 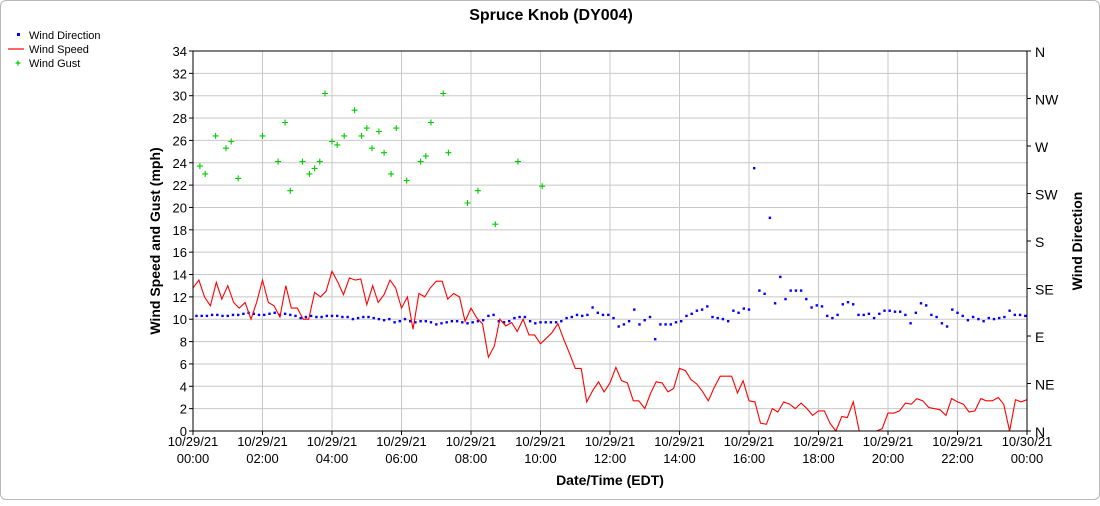 What do you see at coordinates (1027, 458) in the screenshot?
I see `x-tick-label-time: 00:00` at bounding box center [1027, 458].